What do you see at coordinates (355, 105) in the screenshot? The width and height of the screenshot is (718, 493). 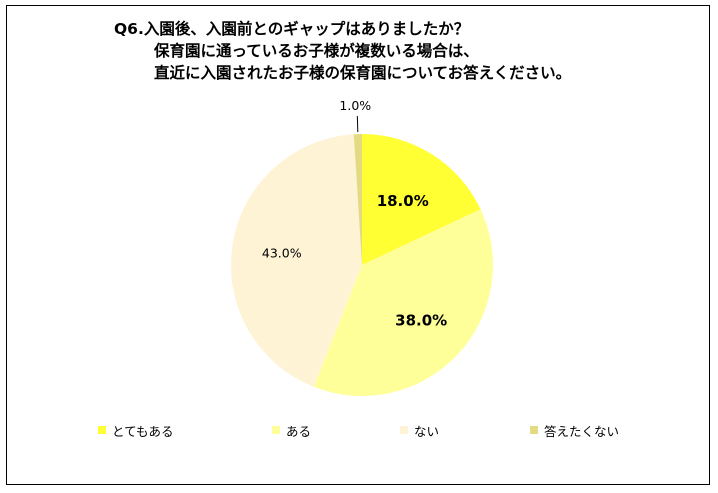 I see `pie-slice-label-4: 1.0%` at bounding box center [355, 105].